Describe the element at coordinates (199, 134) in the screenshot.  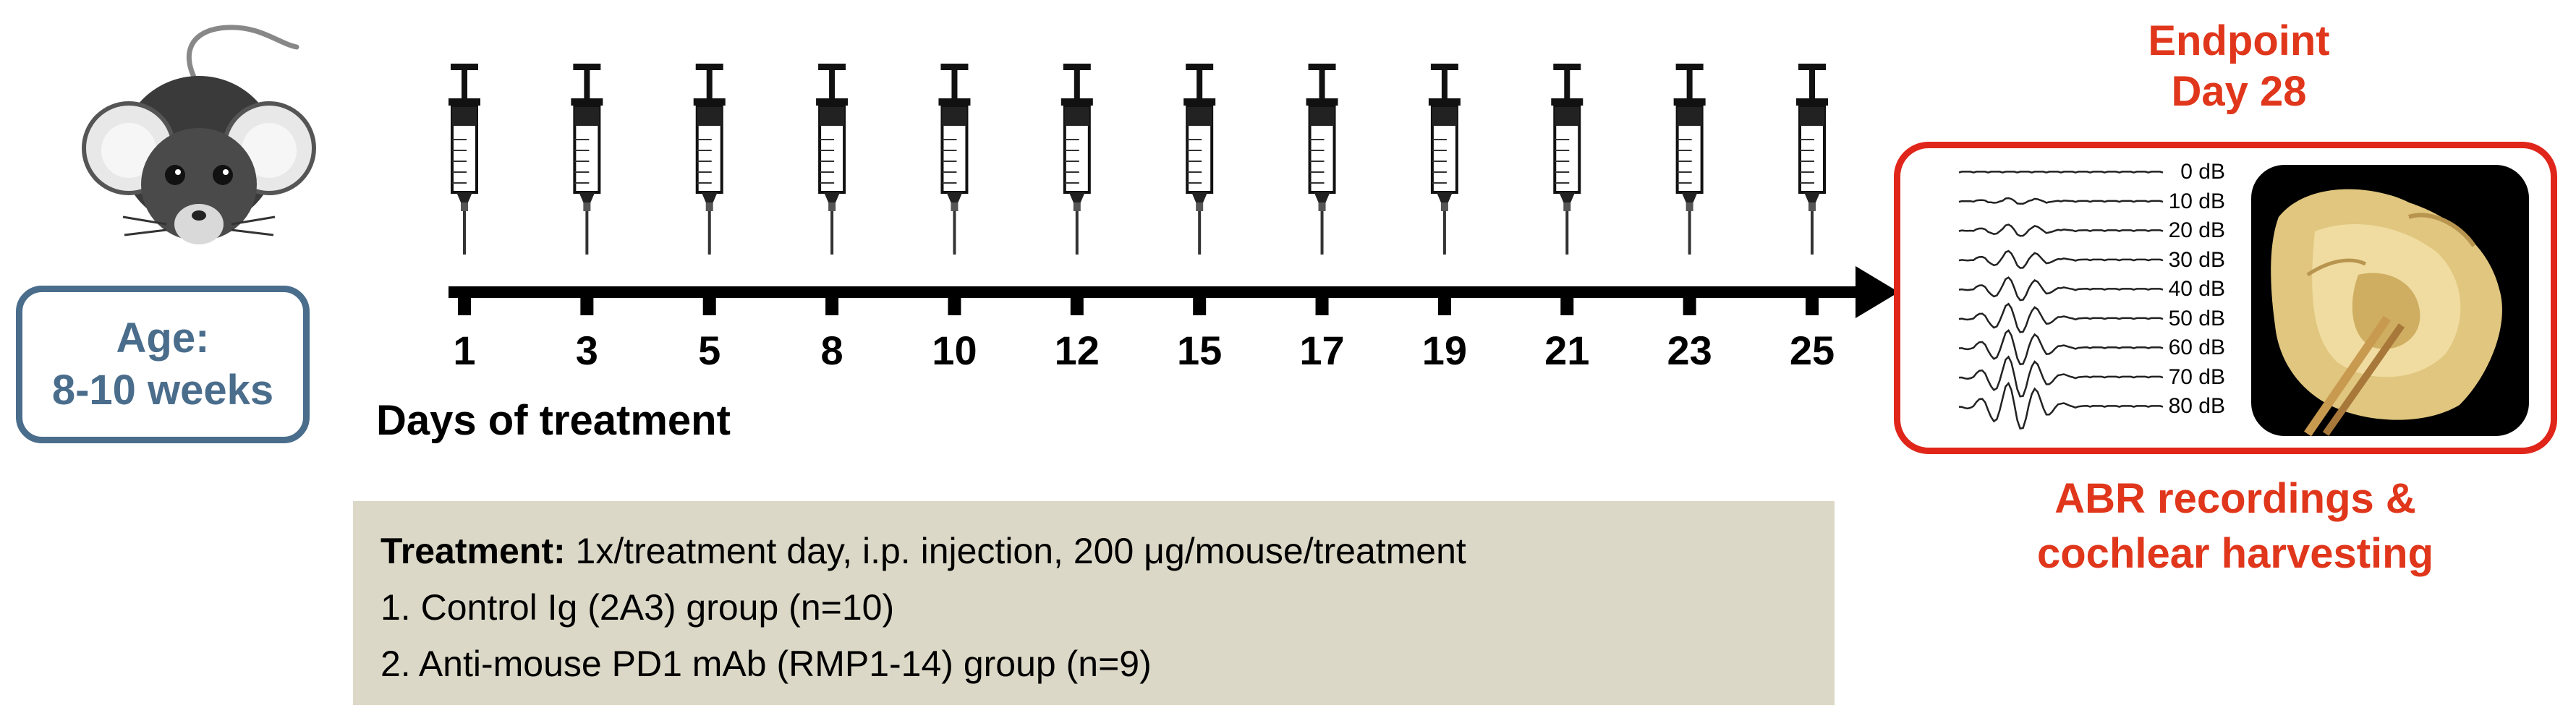
I see `mouse-icon` at that location.